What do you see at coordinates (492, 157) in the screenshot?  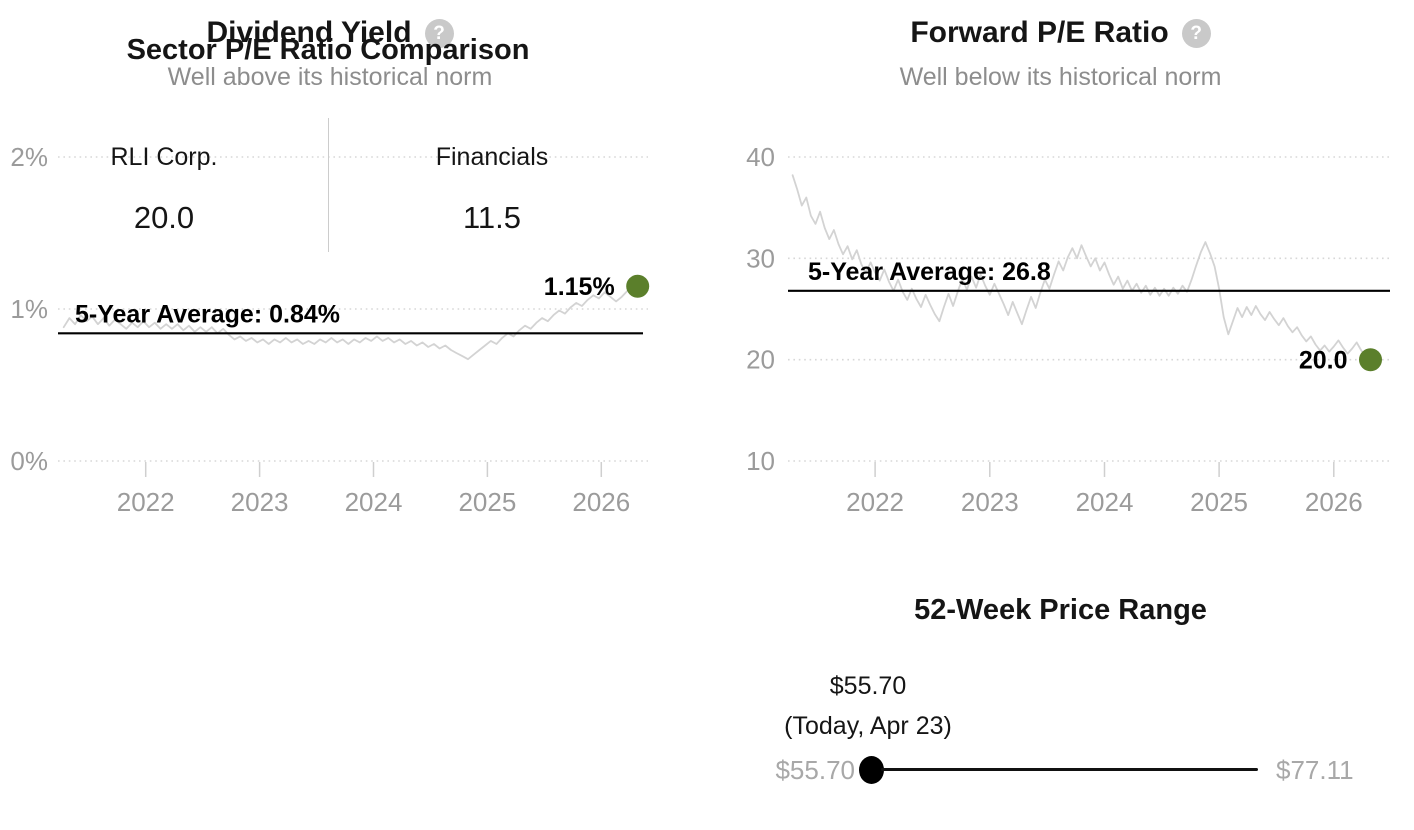 I see `sector-name: Financials` at bounding box center [492, 157].